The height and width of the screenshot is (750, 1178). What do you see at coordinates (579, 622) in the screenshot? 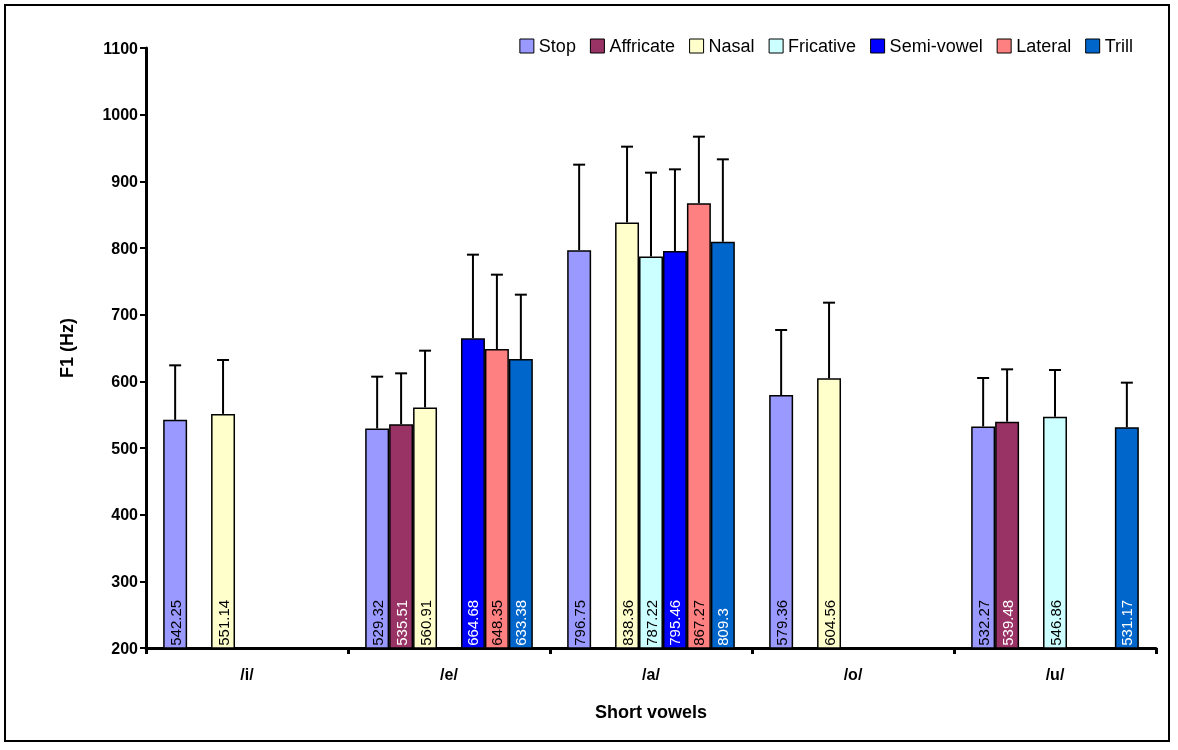
I see `data-label: 796.75` at bounding box center [579, 622].